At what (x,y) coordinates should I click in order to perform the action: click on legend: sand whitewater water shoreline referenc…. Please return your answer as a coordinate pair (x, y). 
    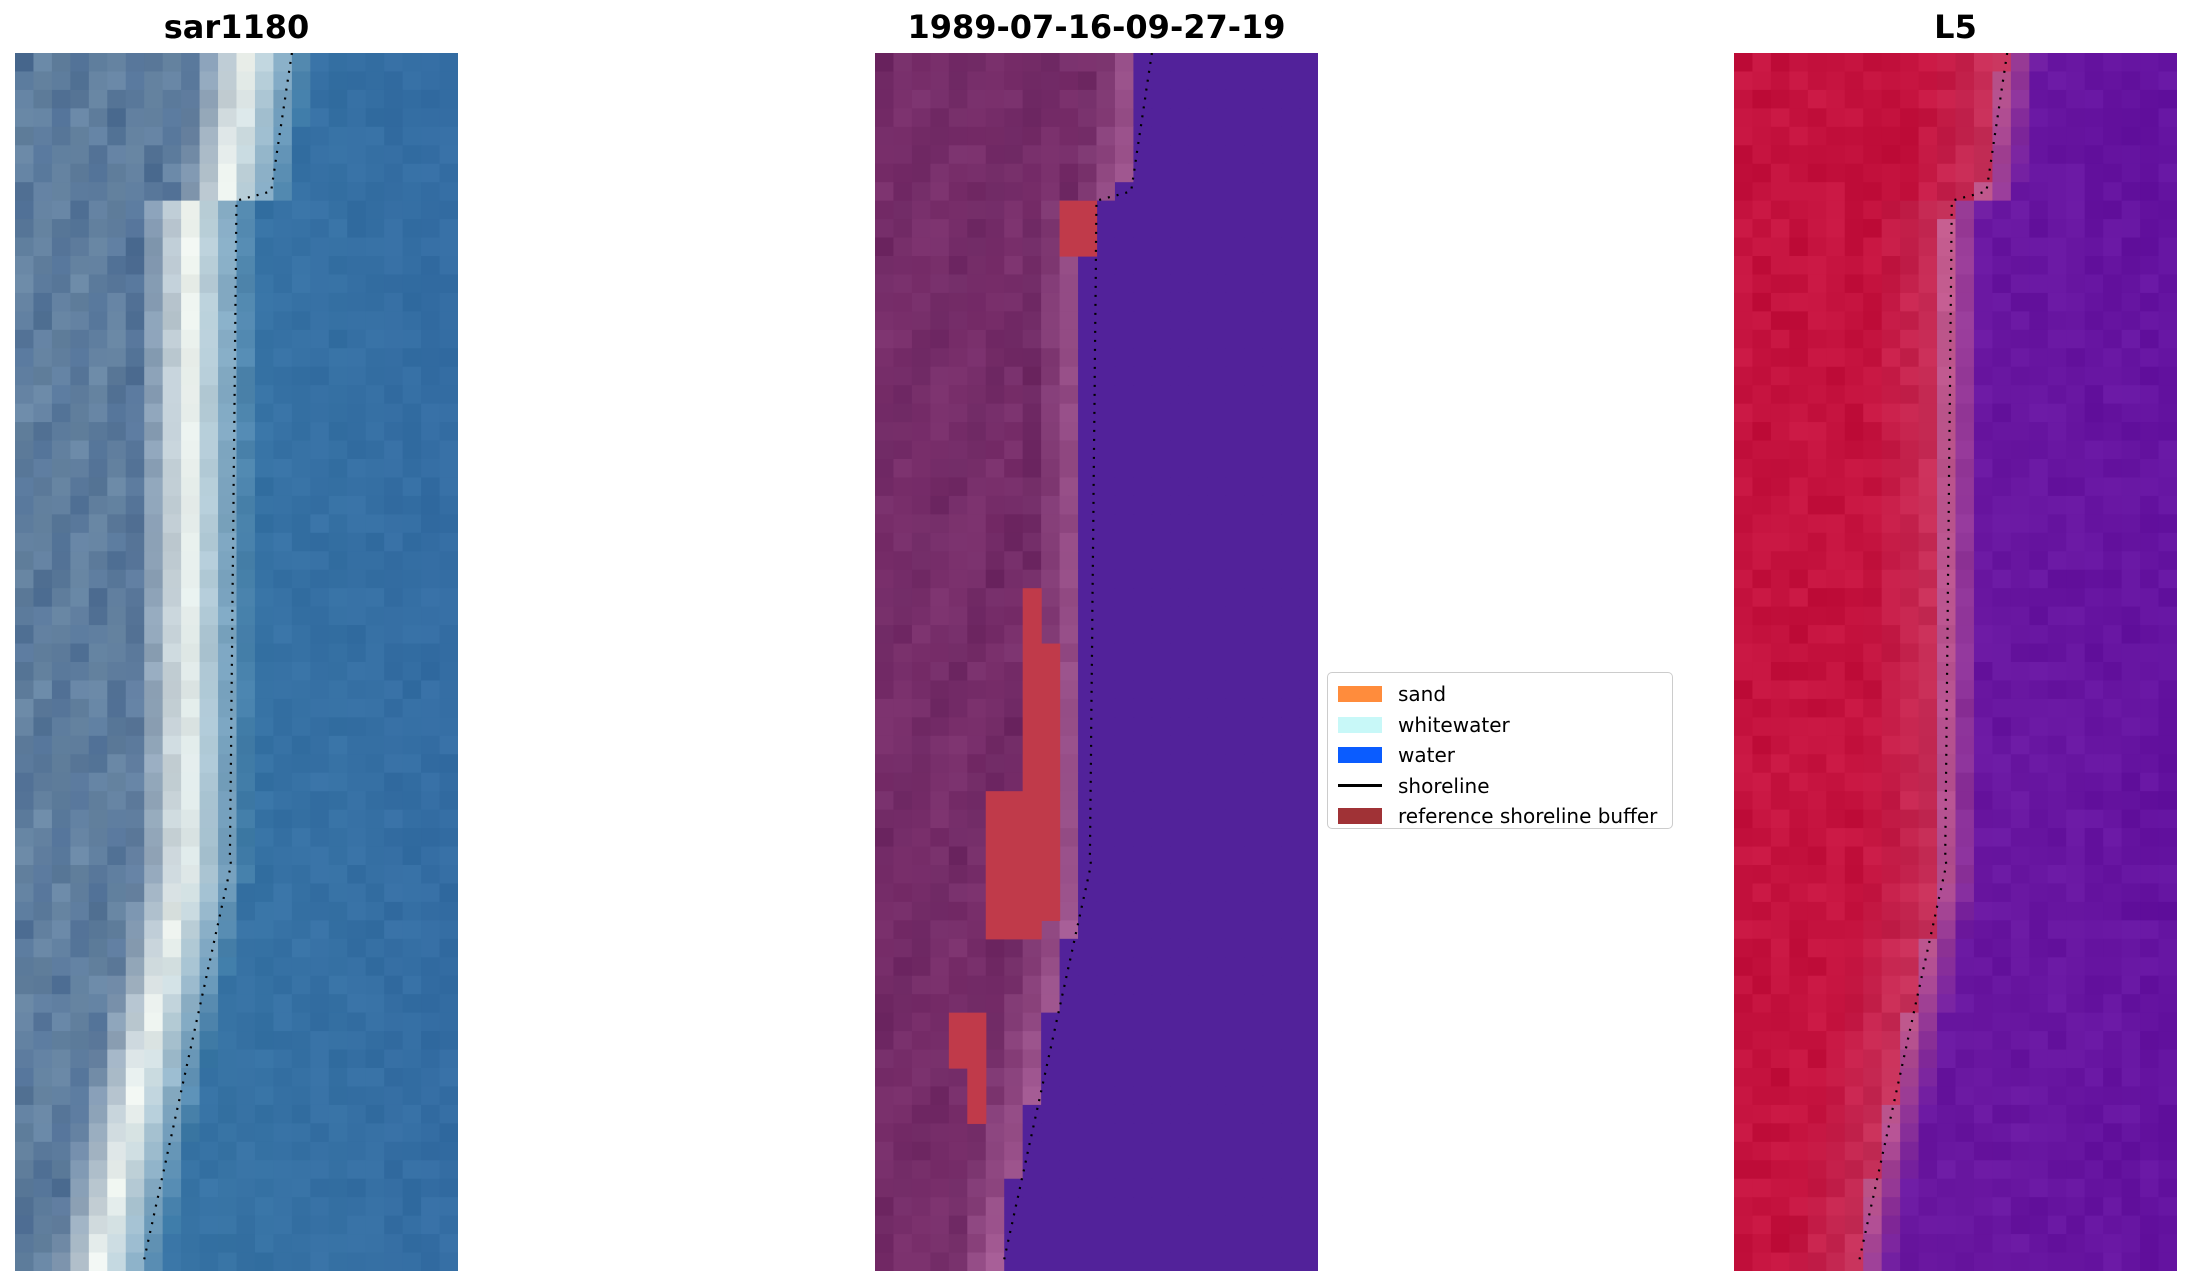
    Looking at the image, I should click on (1500, 750).